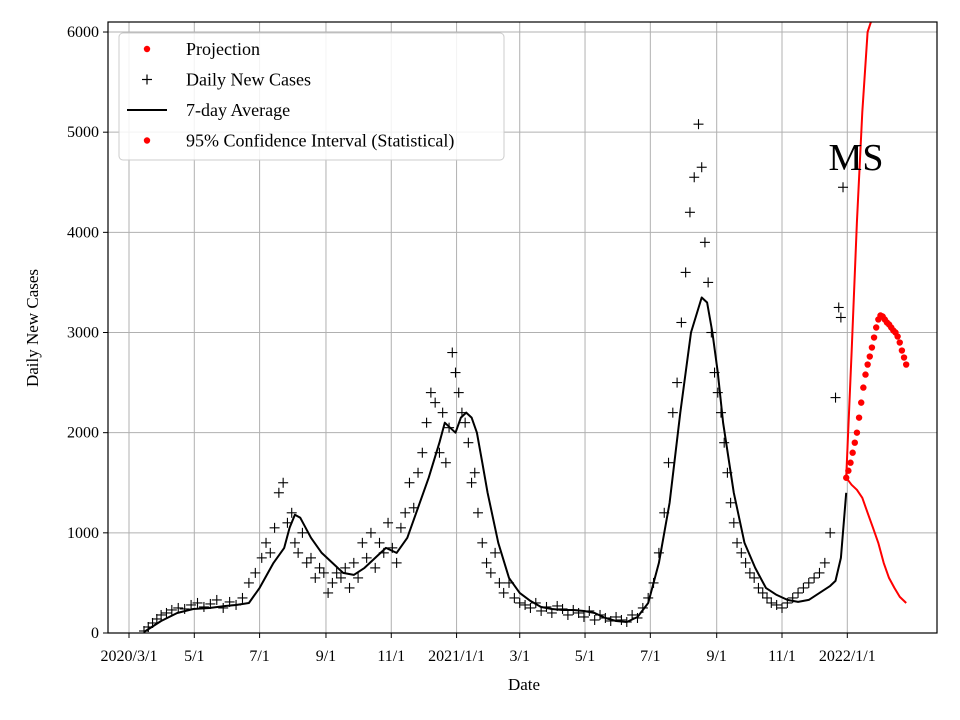  Describe the element at coordinates (238, 110) in the screenshot. I see `legend-label: 7-day Average` at that location.